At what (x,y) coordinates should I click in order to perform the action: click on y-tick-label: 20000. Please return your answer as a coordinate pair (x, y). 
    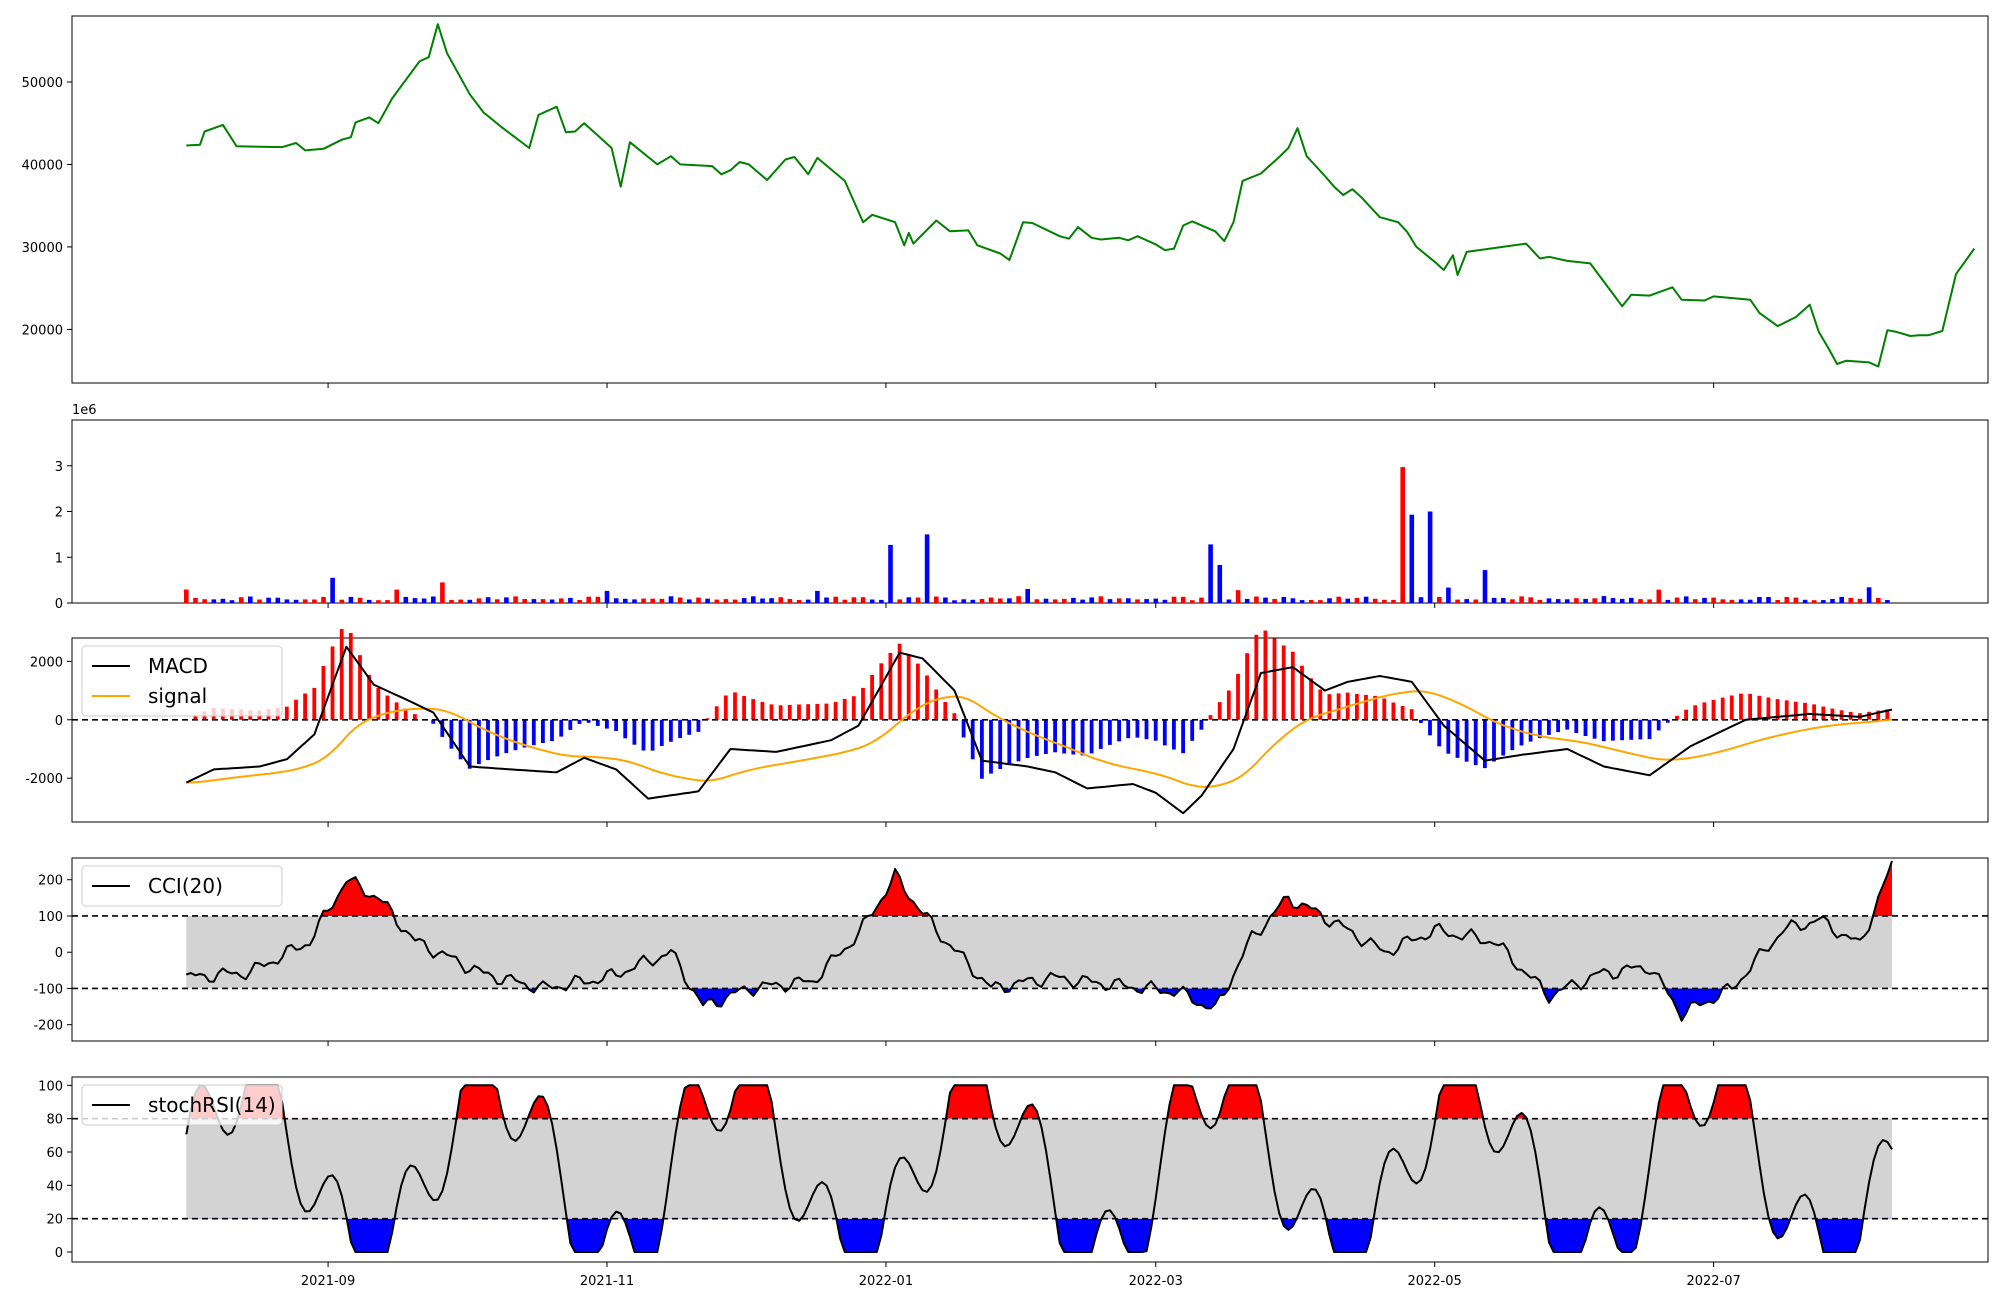
    Looking at the image, I should click on (42, 330).